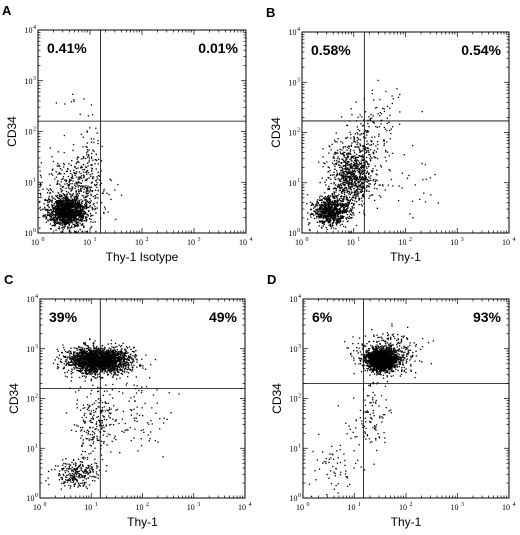 This screenshot has width=520, height=535. What do you see at coordinates (199, 240) in the screenshot?
I see `x-tick-label-exponent: 3` at bounding box center [199, 240].